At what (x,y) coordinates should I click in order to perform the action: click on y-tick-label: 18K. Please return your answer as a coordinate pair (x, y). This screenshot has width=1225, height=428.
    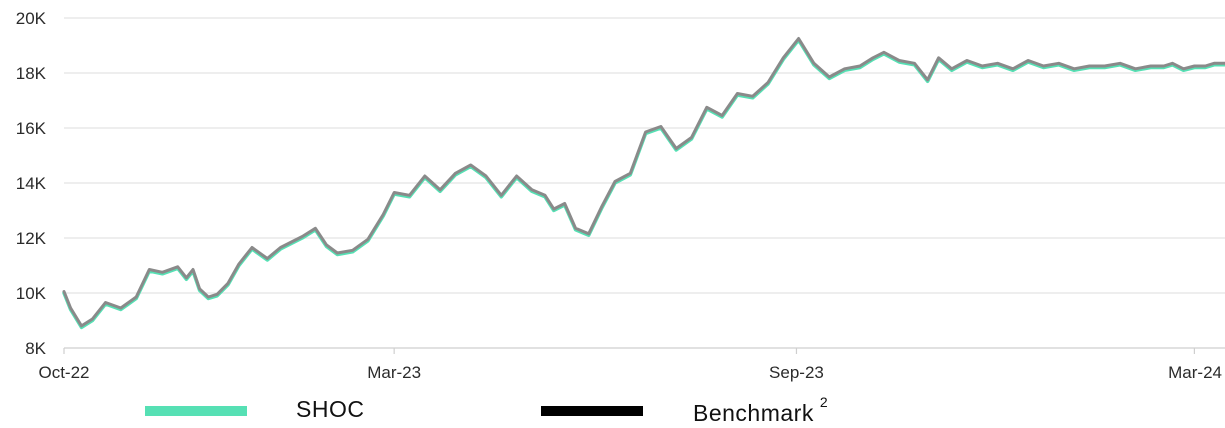
    Looking at the image, I should click on (31, 73).